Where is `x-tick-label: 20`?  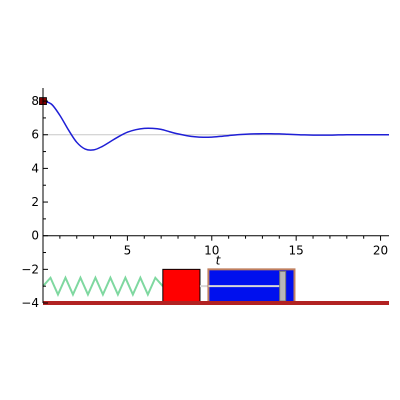 x-tick-label: 20 is located at coordinates (380, 251).